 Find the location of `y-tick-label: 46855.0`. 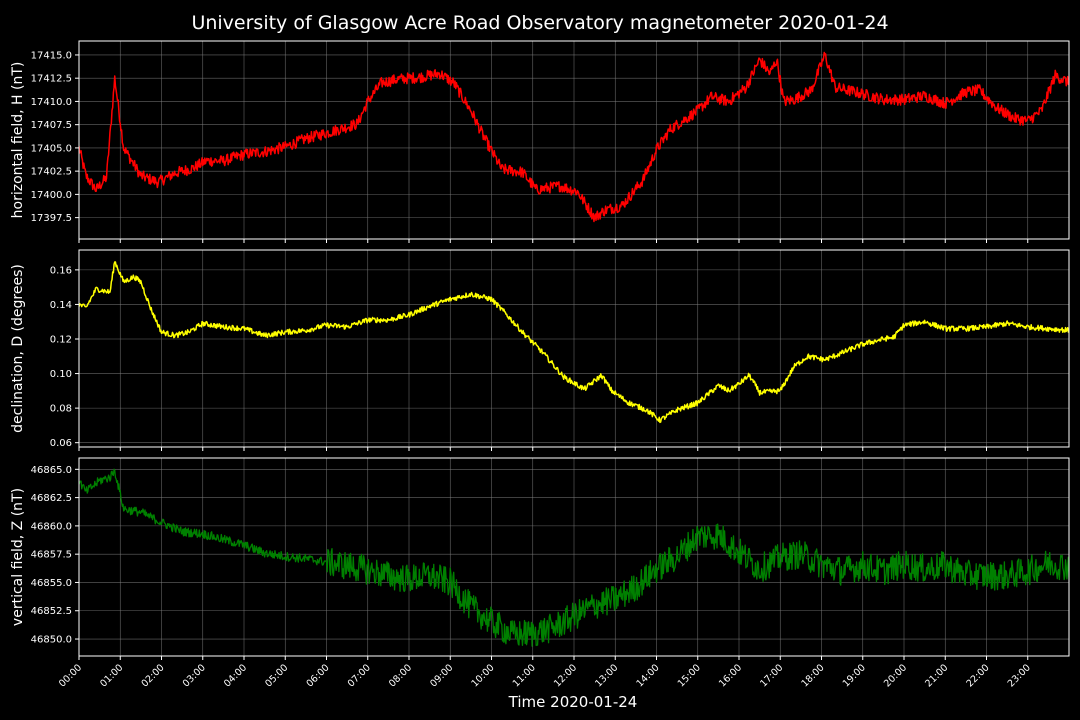

y-tick-label: 46855.0 is located at coordinates (51, 583).